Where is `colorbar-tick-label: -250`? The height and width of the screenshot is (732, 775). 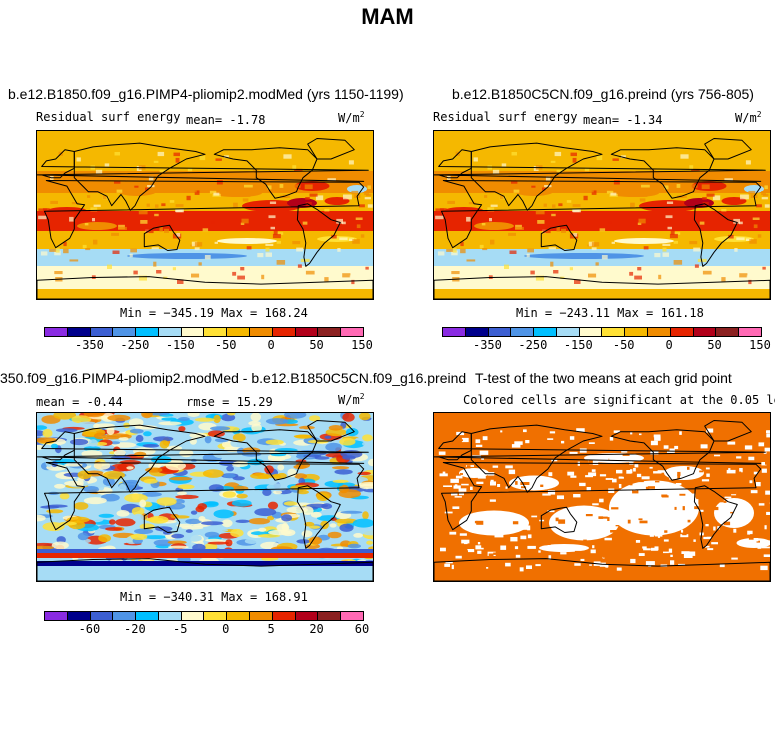
colorbar-tick-label: -250 is located at coordinates (135, 345).